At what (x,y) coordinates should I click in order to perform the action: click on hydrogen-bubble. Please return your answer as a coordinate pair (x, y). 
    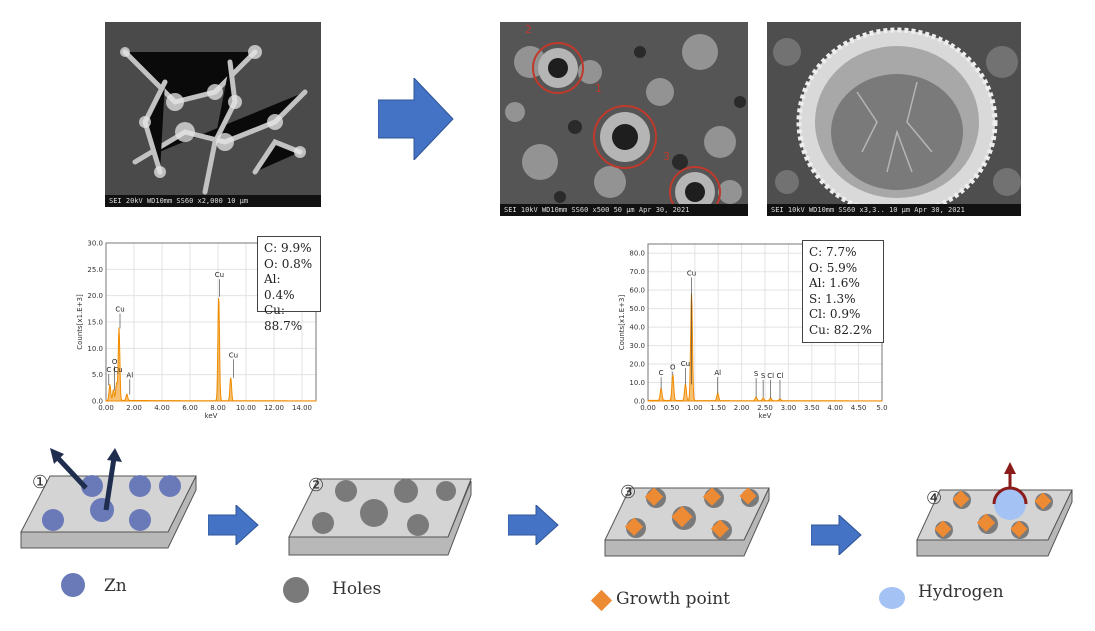
    Looking at the image, I should click on (1010, 491).